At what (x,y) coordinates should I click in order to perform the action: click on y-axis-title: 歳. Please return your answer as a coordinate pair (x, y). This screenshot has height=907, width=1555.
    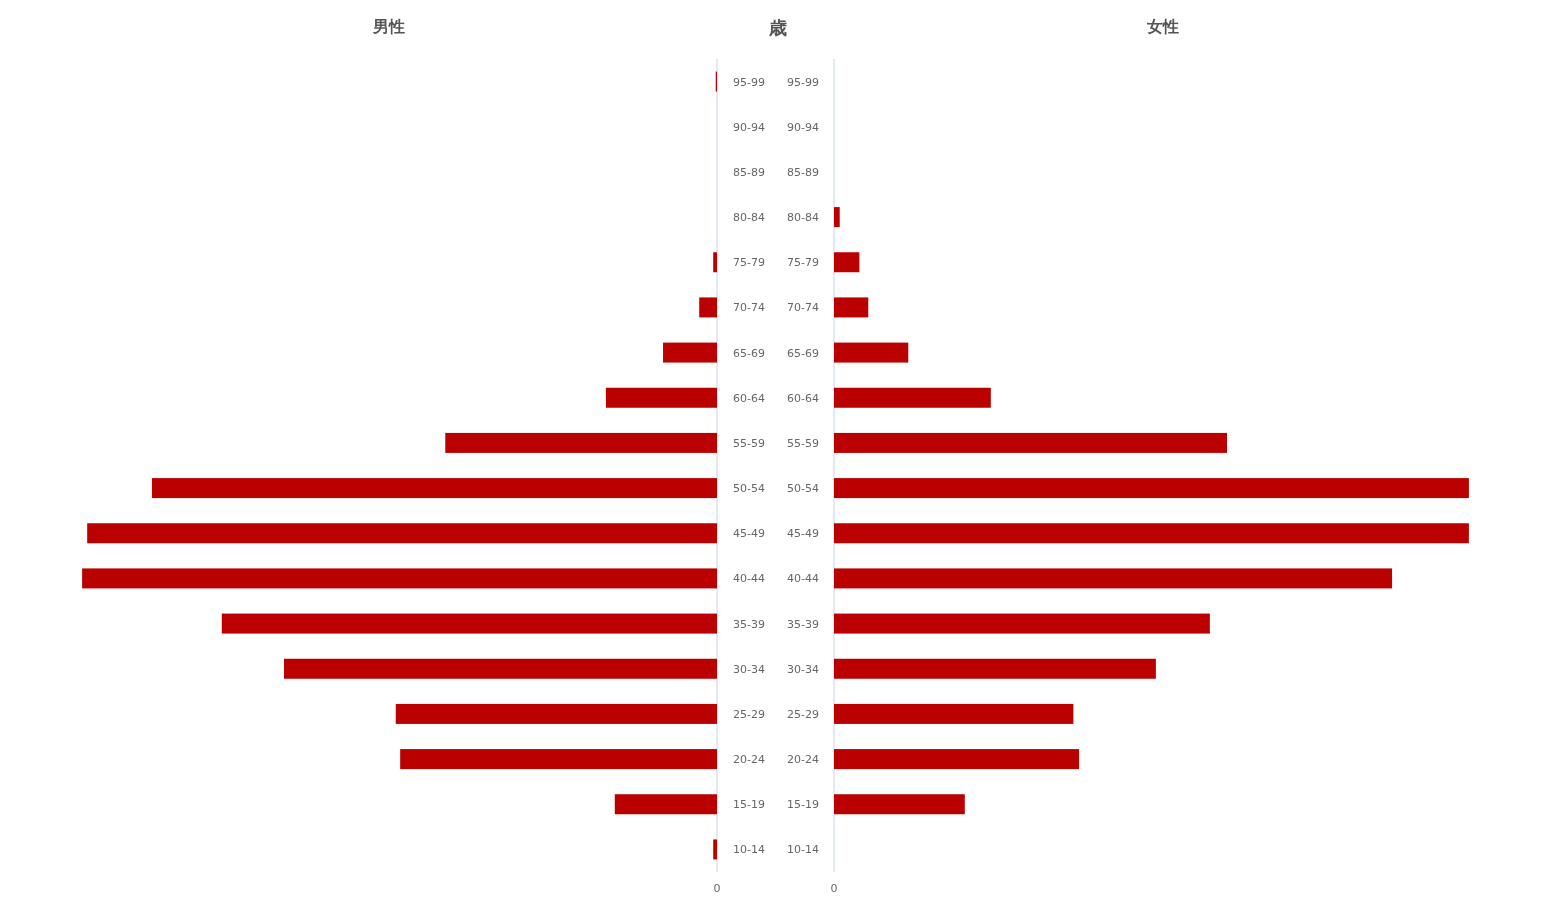
    Looking at the image, I should click on (777, 27).